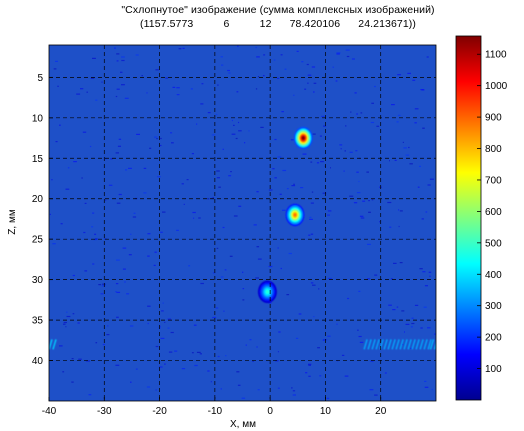 The width and height of the screenshot is (524, 431). I want to click on colorbar-tick-label: 700, so click(493, 180).